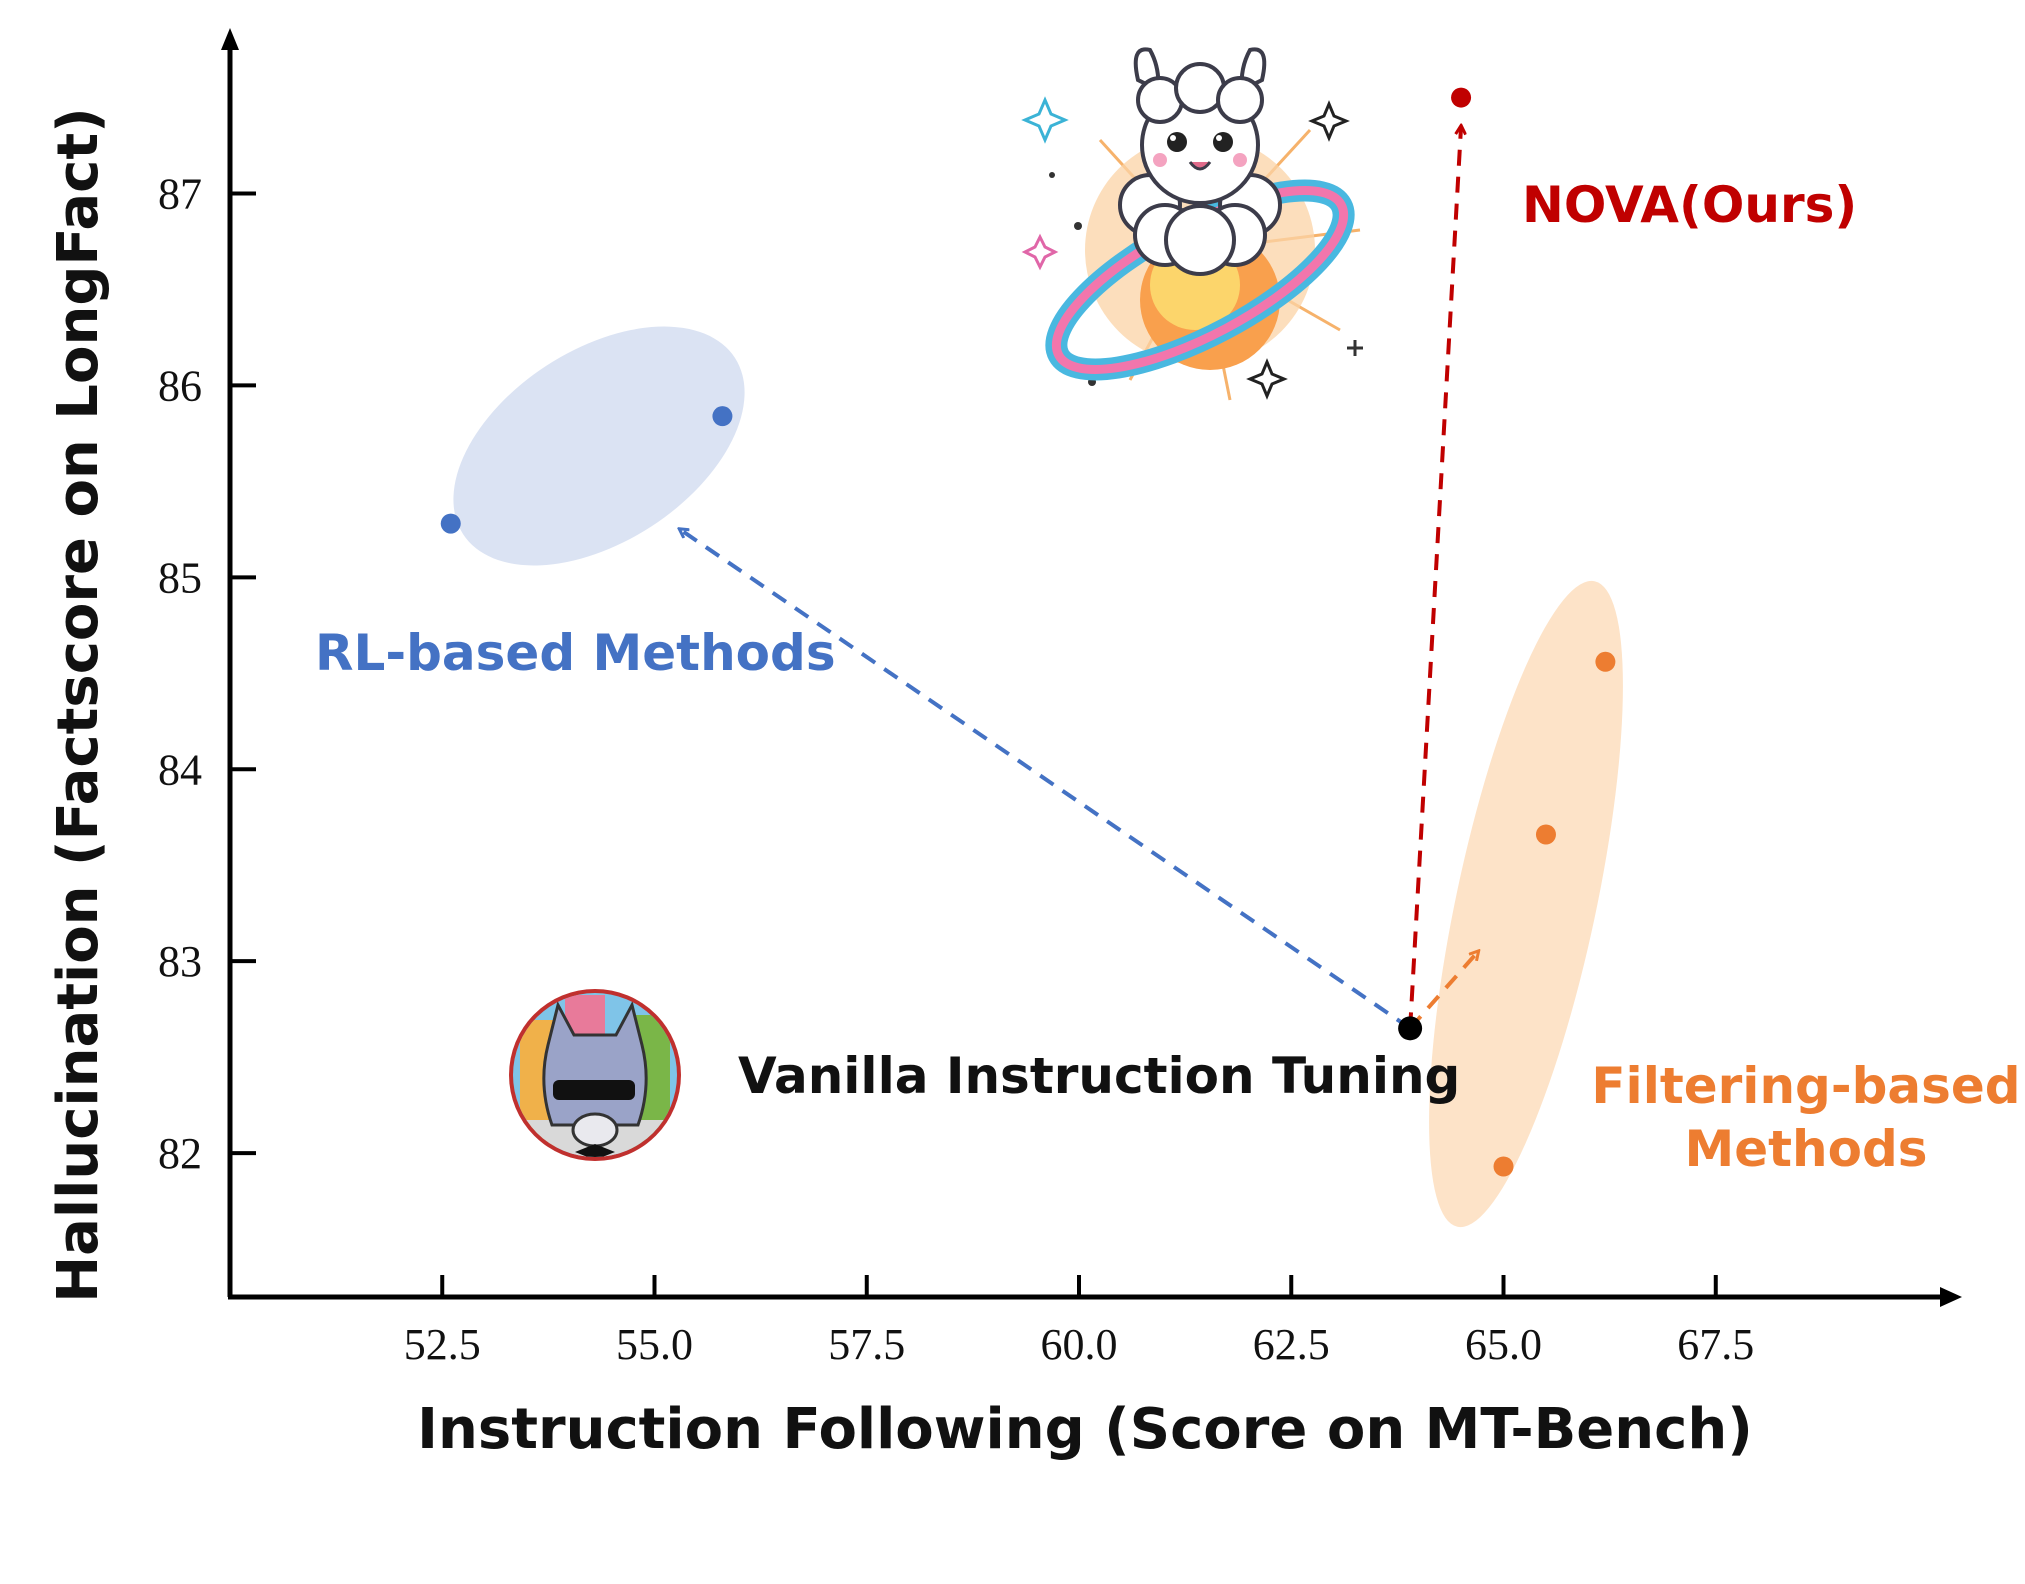  Describe the element at coordinates (207, 674) in the screenshot. I see `y-ticks: 82 83 84 85 86 87` at that location.